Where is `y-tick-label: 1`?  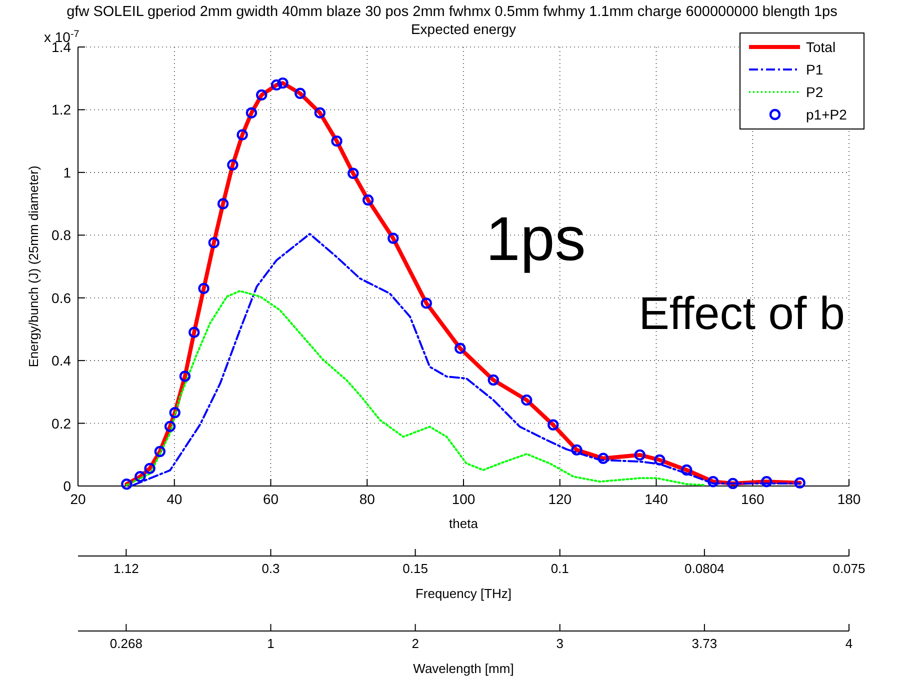 y-tick-label: 1 is located at coordinates (67, 172).